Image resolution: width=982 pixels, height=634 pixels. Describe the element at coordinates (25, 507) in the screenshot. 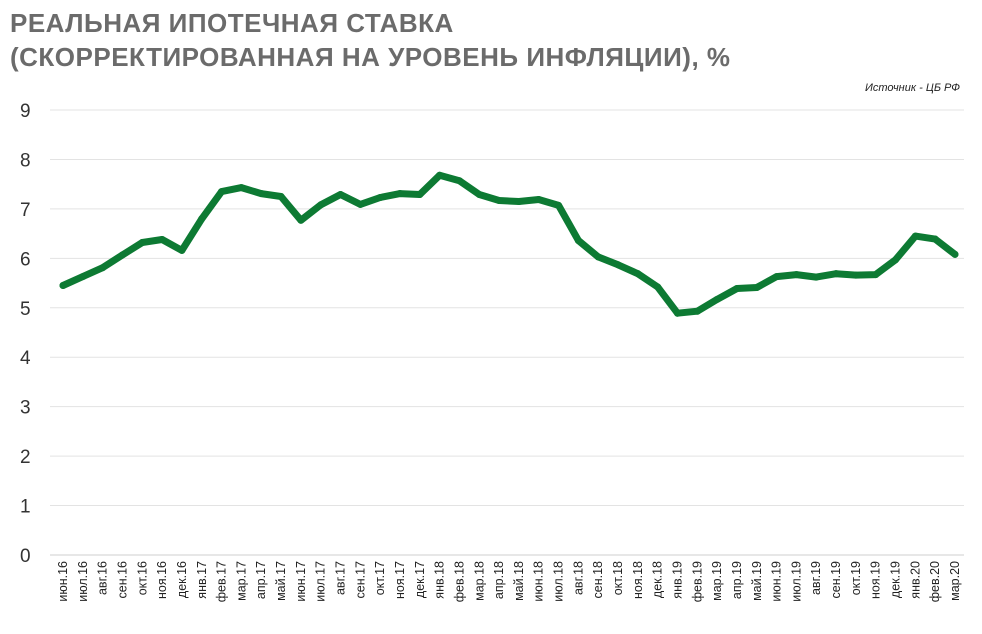

I see `y-tick-label: 1` at that location.